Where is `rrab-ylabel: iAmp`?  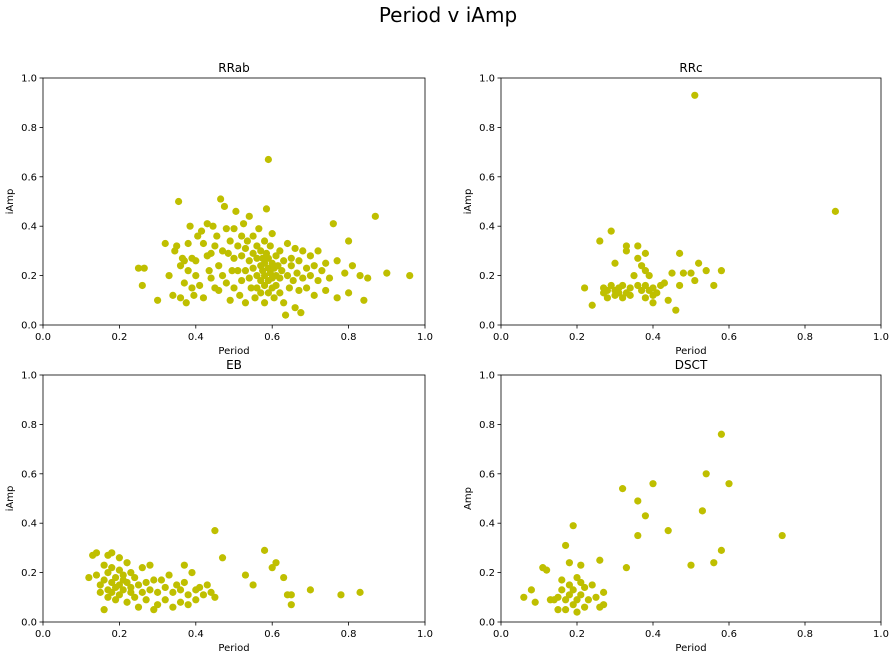
rrab-ylabel: iAmp is located at coordinates (10, 202).